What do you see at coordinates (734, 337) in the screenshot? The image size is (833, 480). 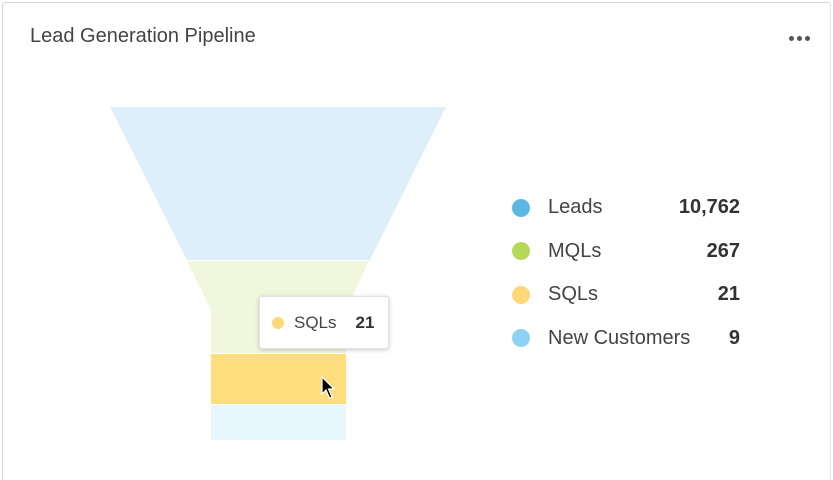 I see `legend-value: 9` at bounding box center [734, 337].